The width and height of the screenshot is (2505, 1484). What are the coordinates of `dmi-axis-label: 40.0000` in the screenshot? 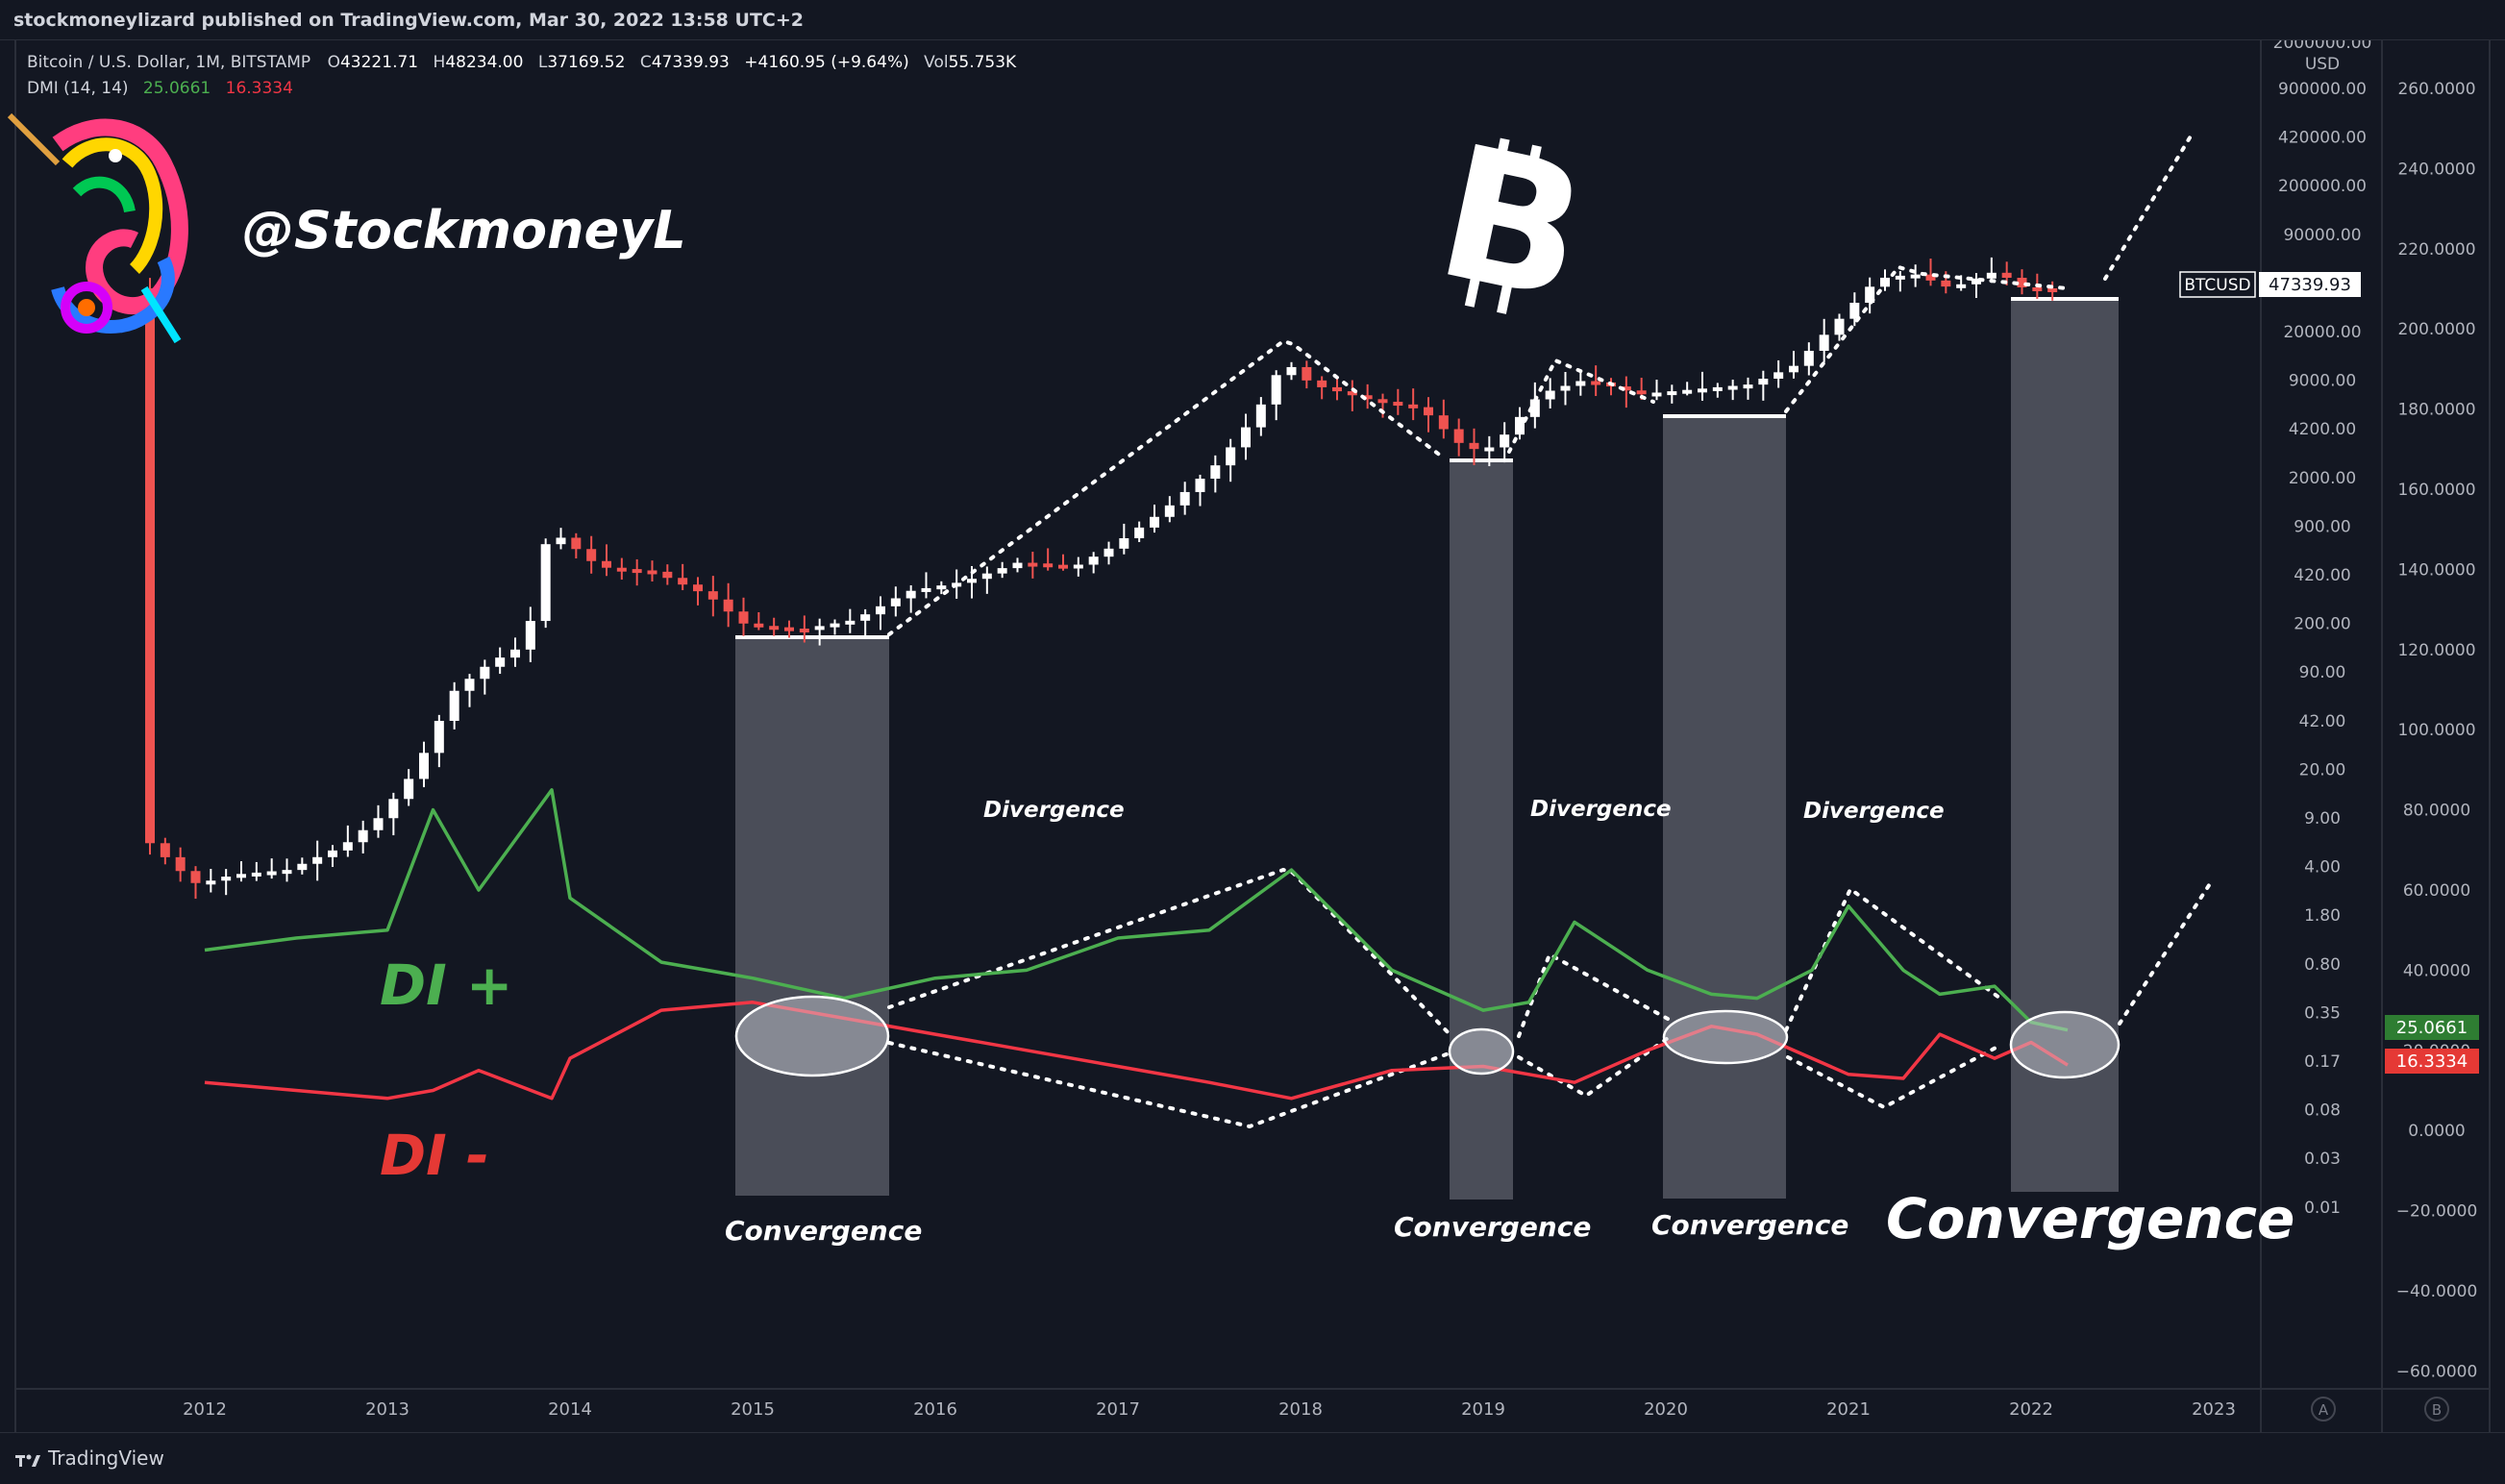 It's located at (2436, 970).